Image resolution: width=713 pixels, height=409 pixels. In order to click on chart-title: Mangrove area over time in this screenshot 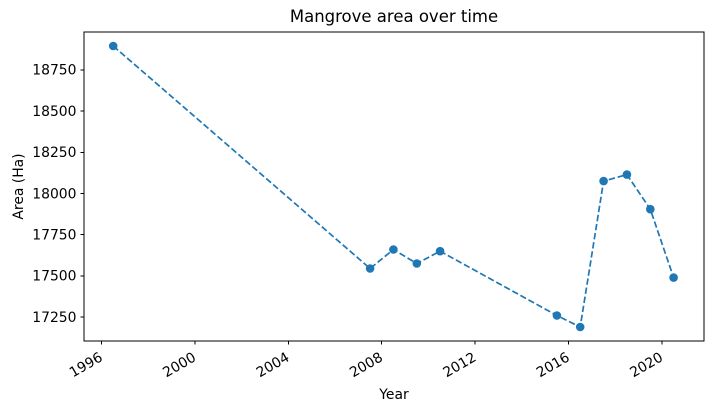, I will do `click(394, 16)`.